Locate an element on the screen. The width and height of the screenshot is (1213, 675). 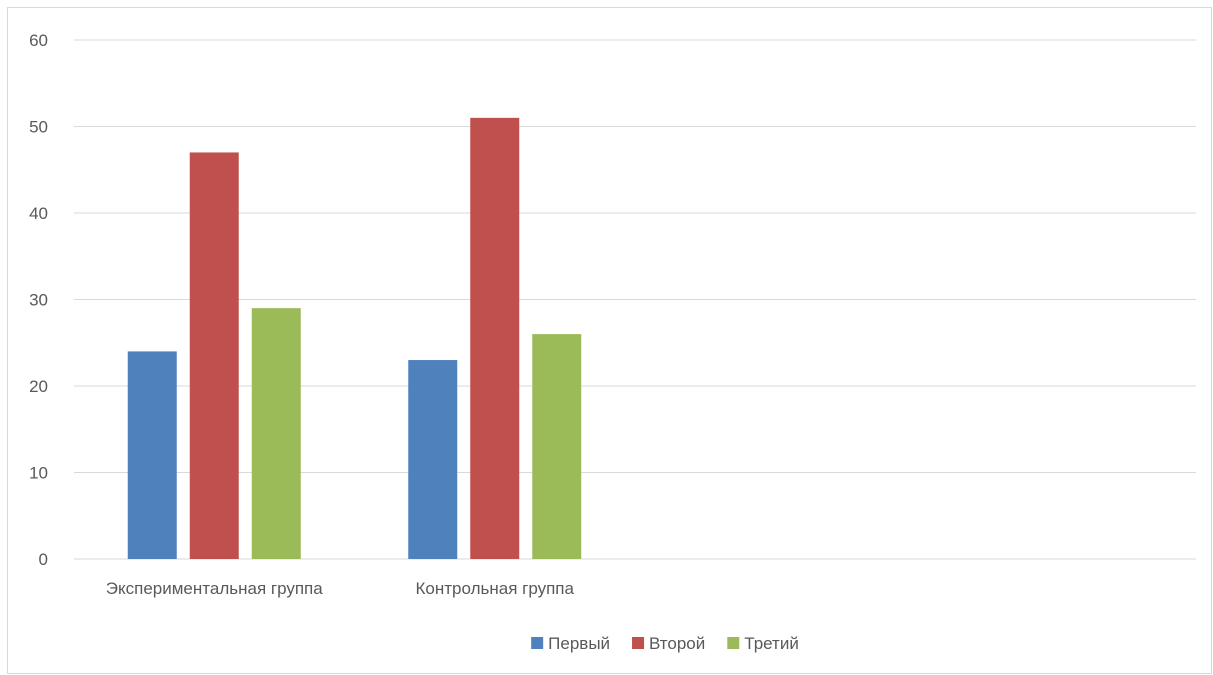
legend-label: Второй is located at coordinates (677, 643).